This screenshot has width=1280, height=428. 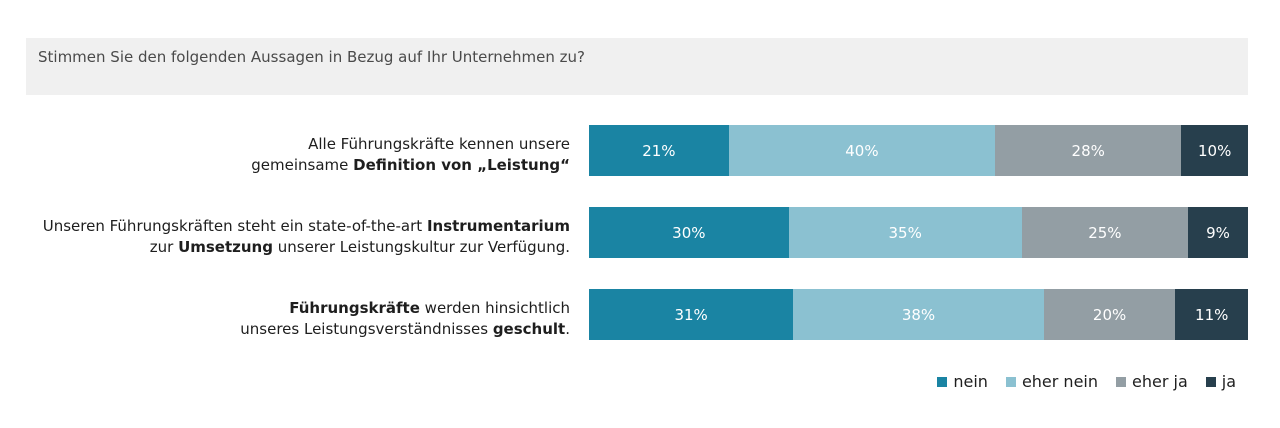 I want to click on data-label: 30%, so click(x=689, y=232).